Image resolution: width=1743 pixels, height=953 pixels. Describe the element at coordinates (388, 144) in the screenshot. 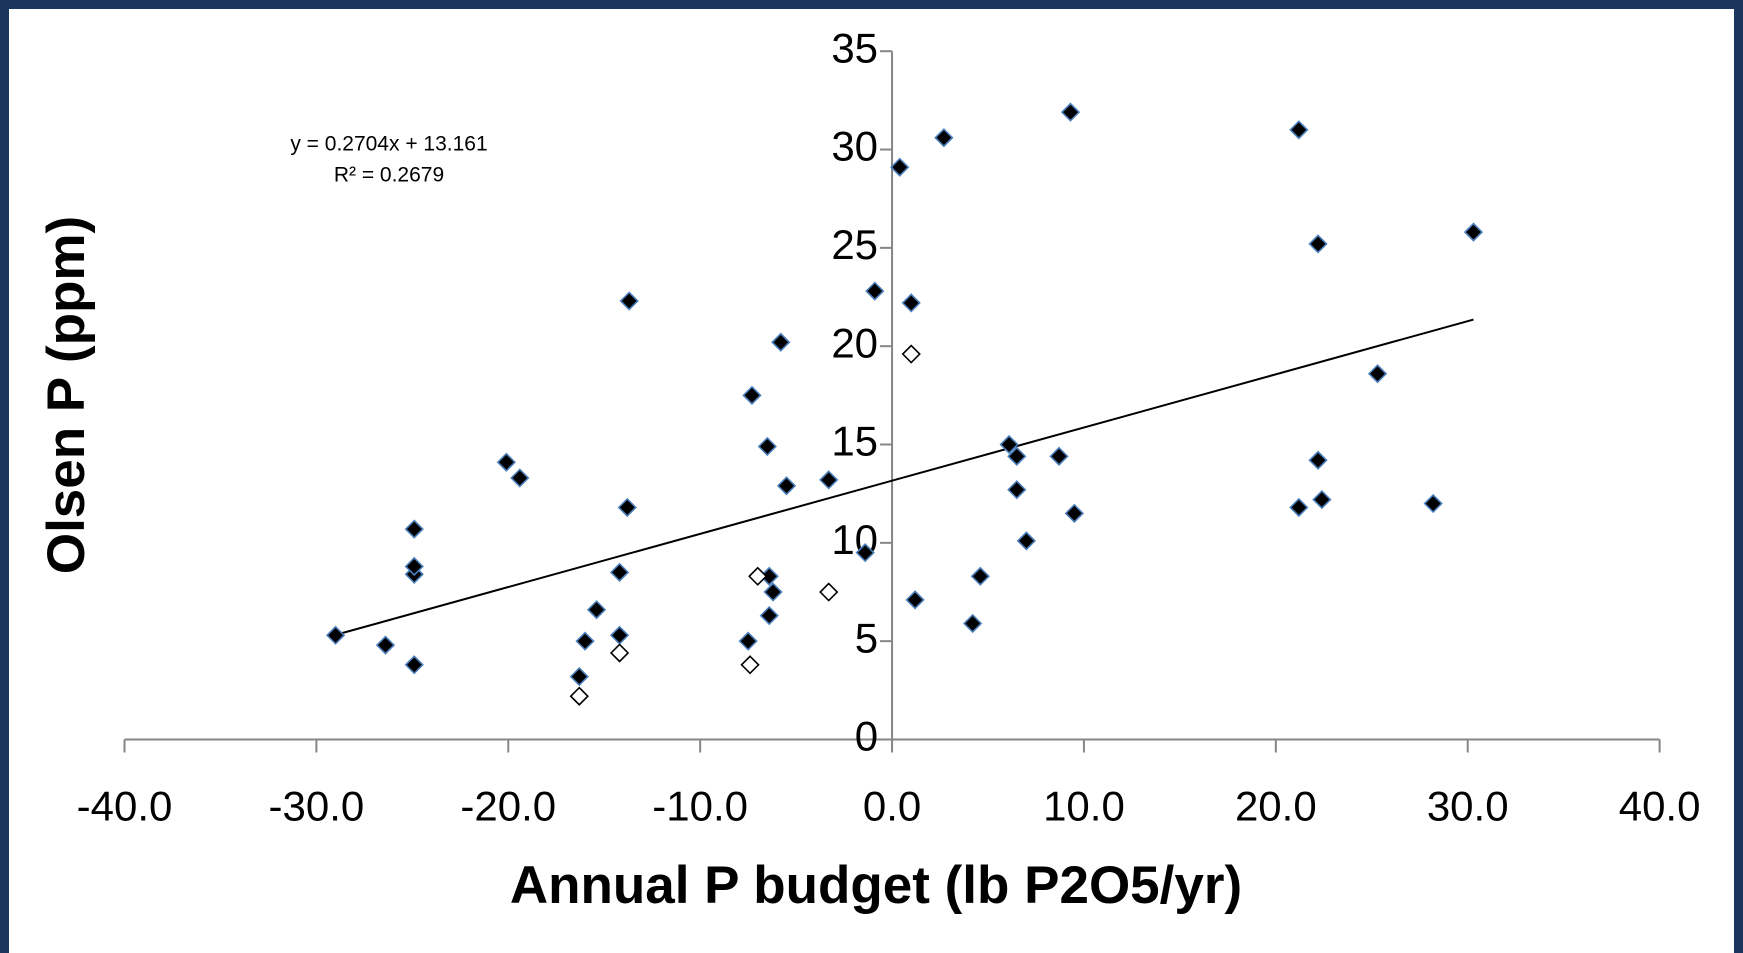

I see `trendline-equation: y = 0.2704x + 13.161` at that location.